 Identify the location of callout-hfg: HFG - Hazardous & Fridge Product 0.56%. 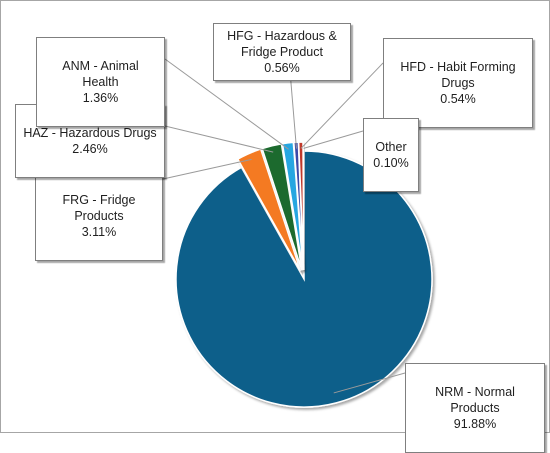
(282, 52).